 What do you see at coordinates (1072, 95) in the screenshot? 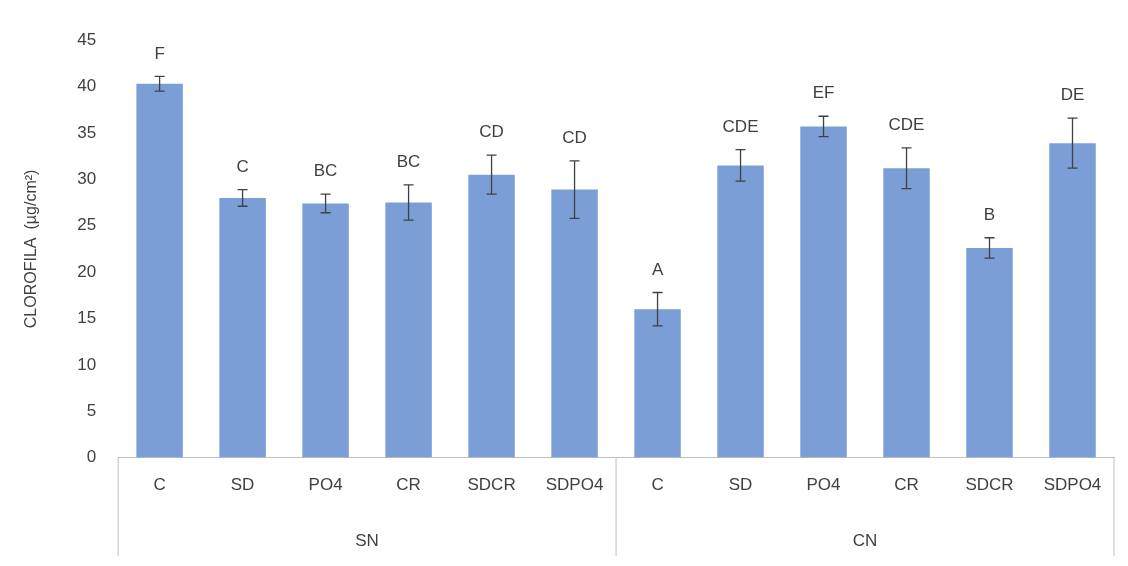
I see `data-label: DE` at bounding box center [1072, 95].